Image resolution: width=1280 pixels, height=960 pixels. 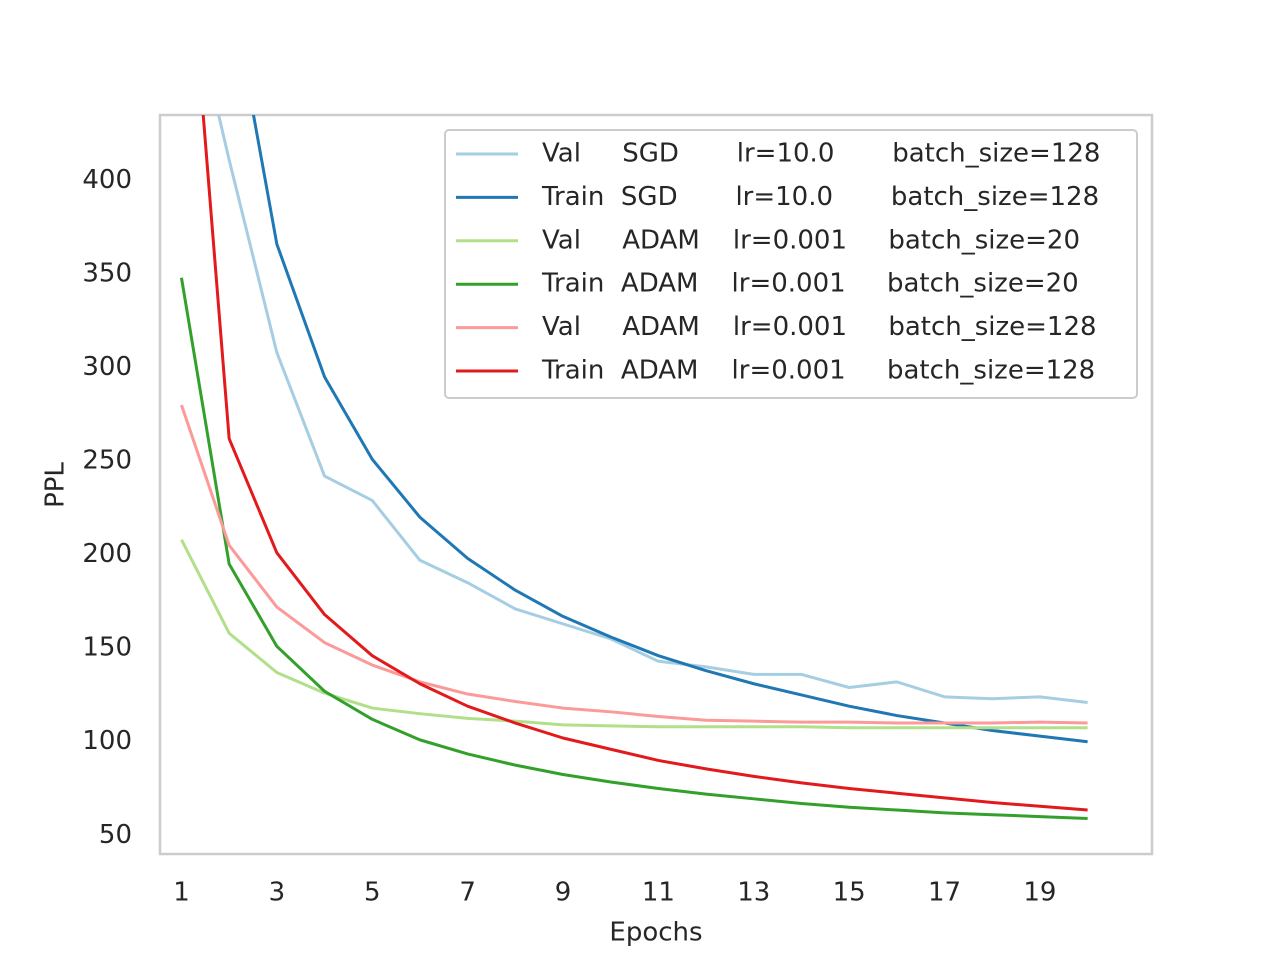 I want to click on x-tick-label: 19, so click(x=1039, y=893).